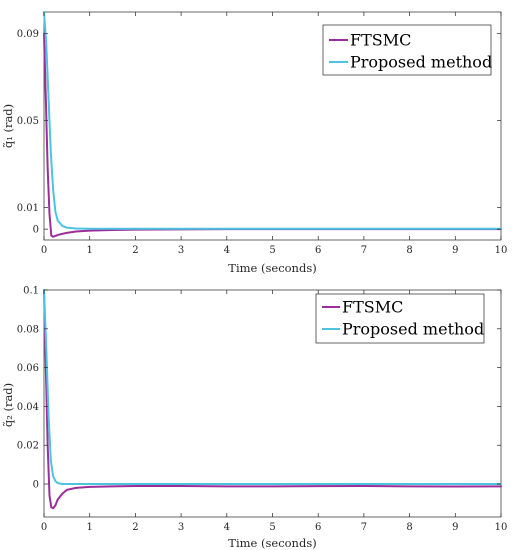 The width and height of the screenshot is (514, 550). Describe the element at coordinates (28, 407) in the screenshot. I see `y-tick-label: 0.04` at that location.